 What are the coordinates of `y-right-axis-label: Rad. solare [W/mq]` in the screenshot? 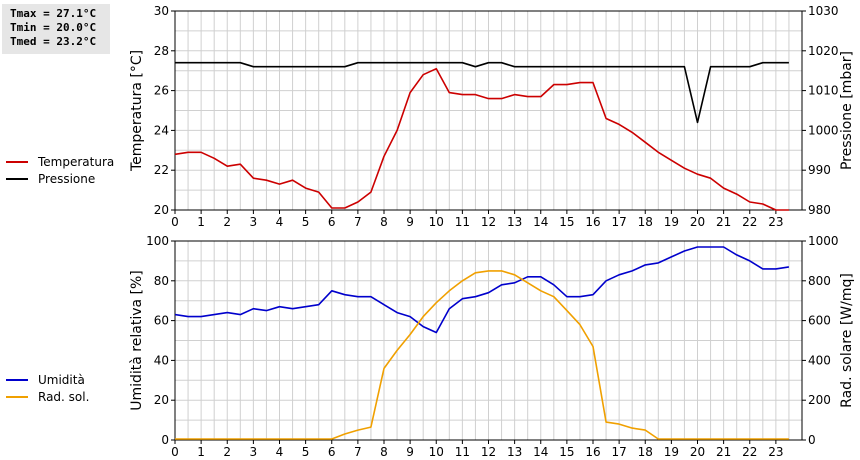 It's located at (847, 340).